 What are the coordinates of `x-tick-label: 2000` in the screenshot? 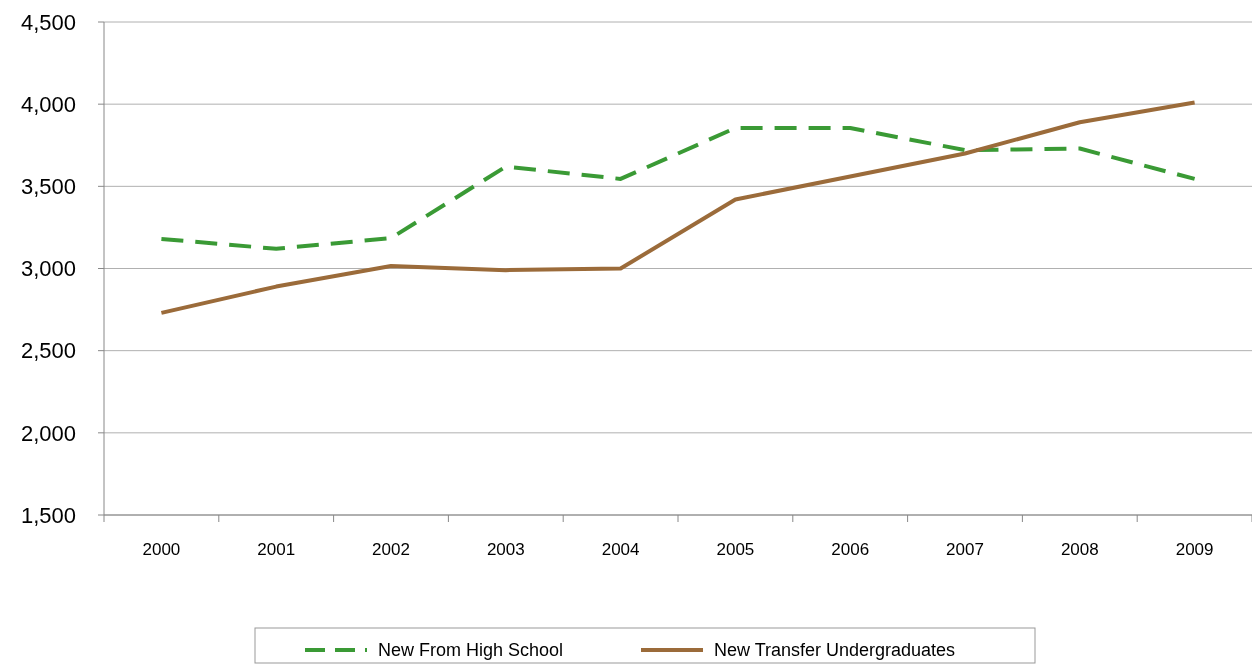 It's located at (161, 549).